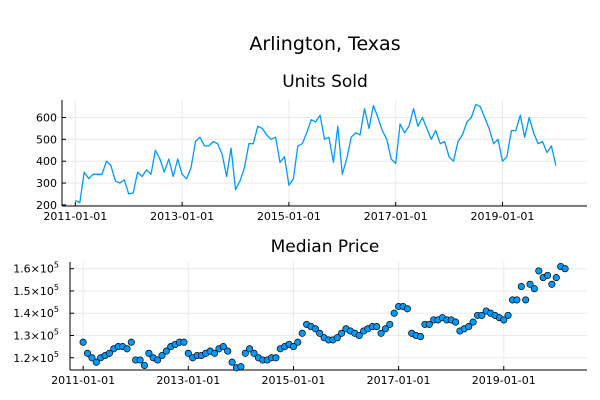 The height and width of the screenshot is (400, 600). I want to click on units-sold-title: Units Sold, so click(325, 82).